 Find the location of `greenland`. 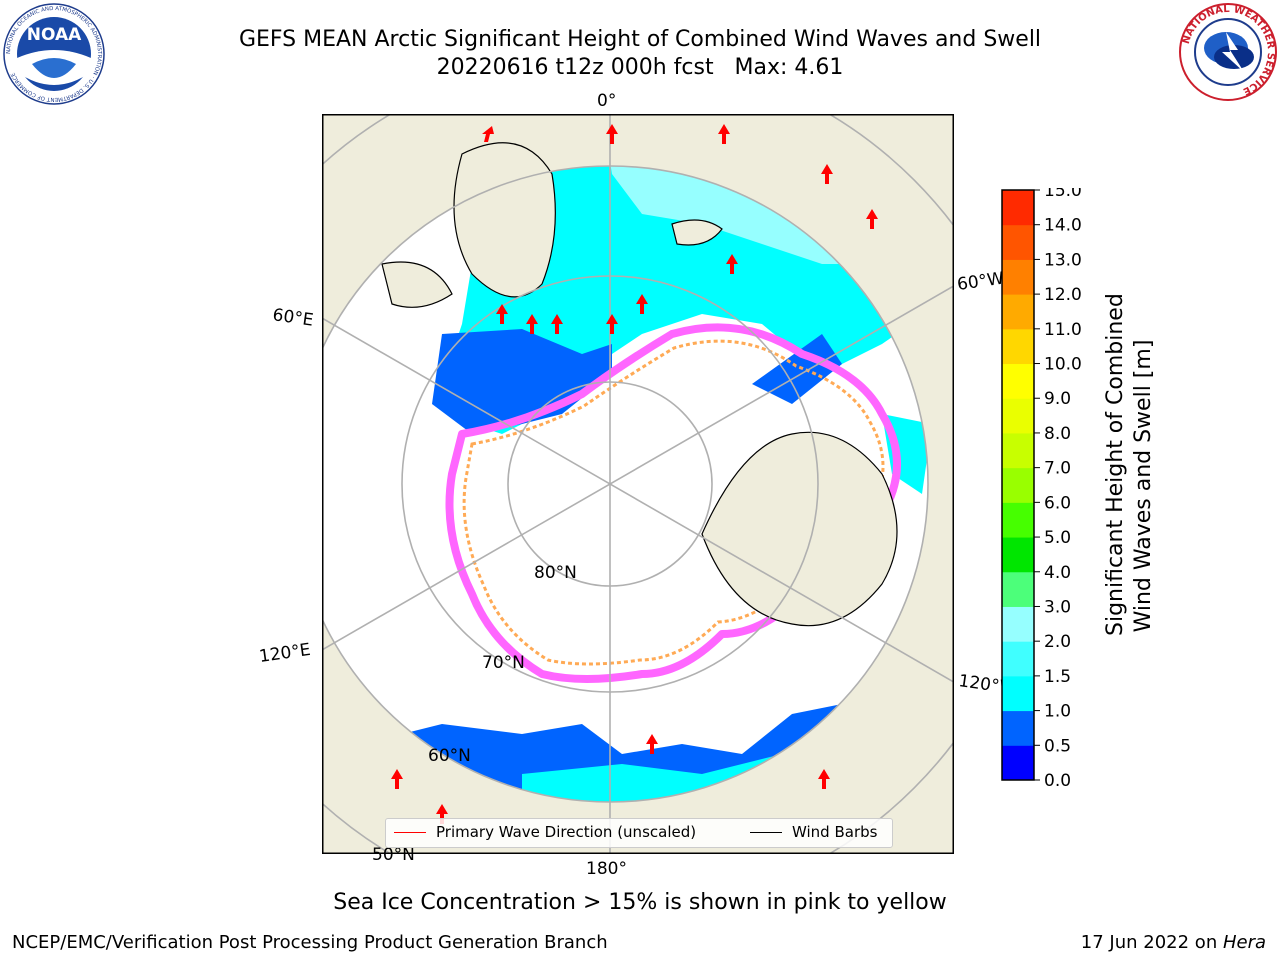

greenland is located at coordinates (799, 529).